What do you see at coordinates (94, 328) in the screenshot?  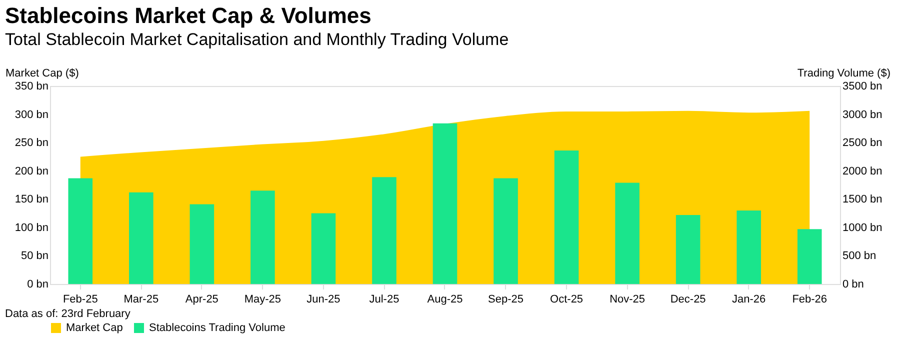 I see `legend-label: Market Cap` at bounding box center [94, 328].